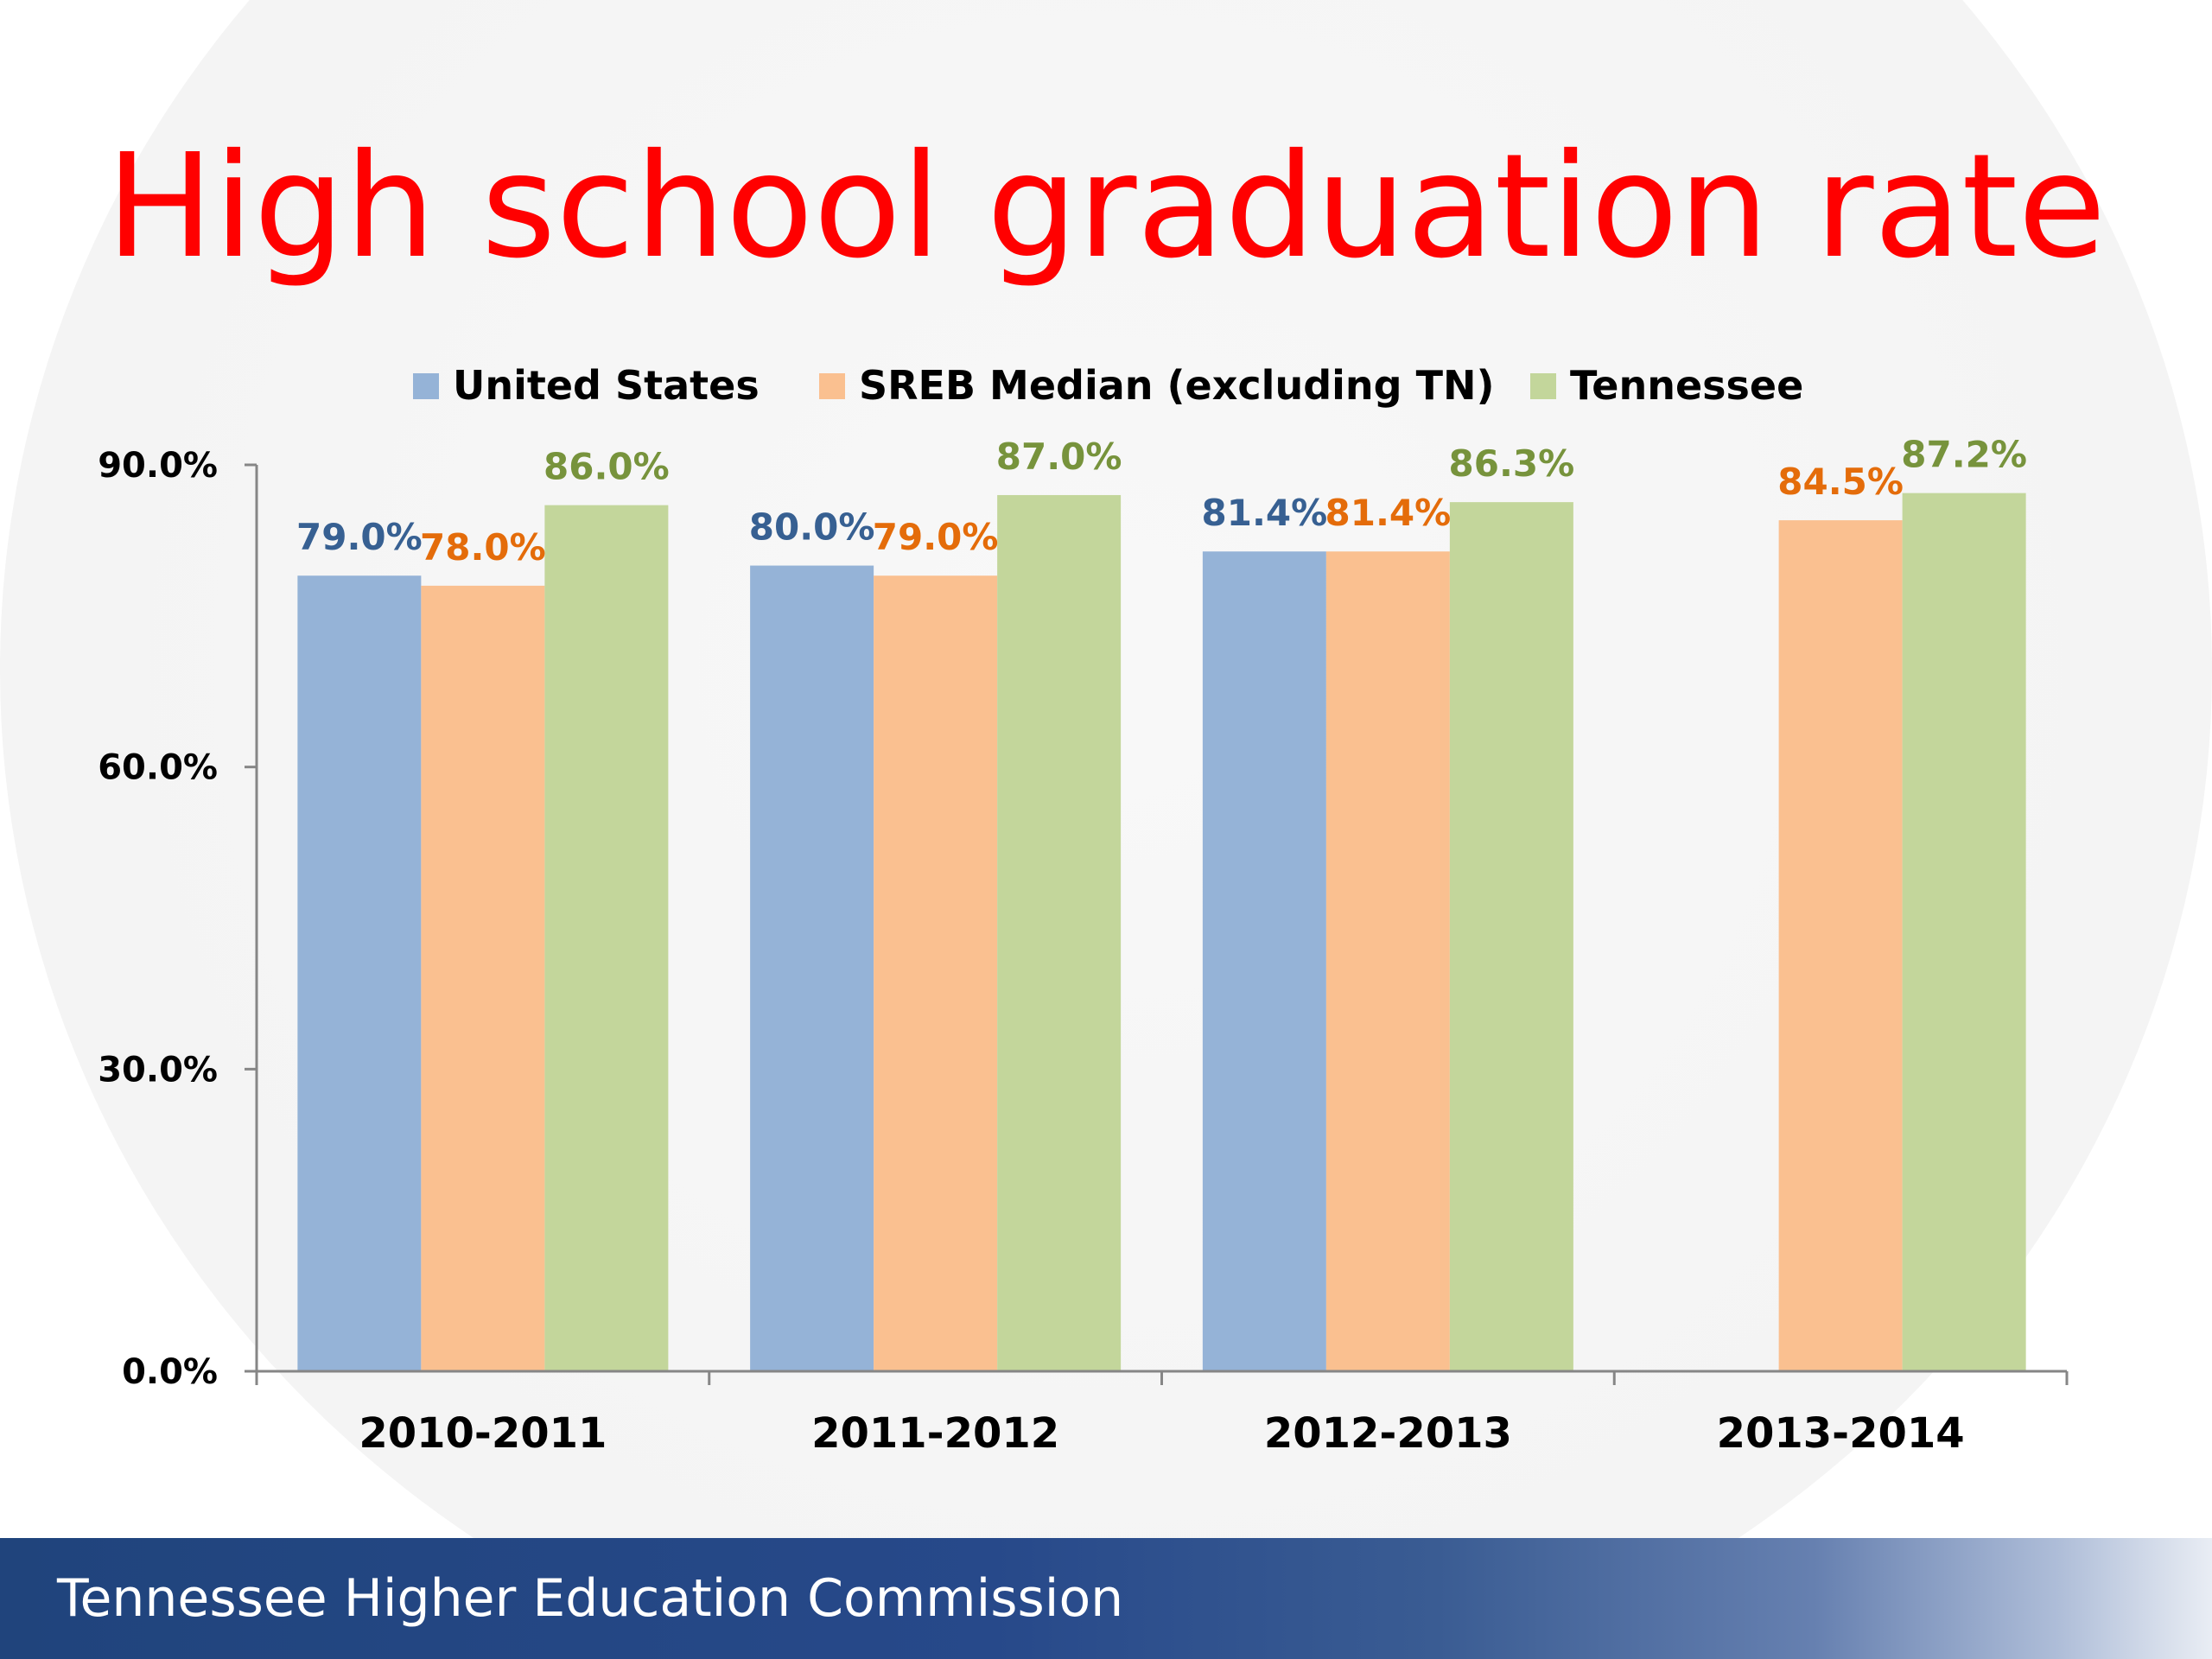  Describe the element at coordinates (1840, 482) in the screenshot. I see `data-label: 84.5%` at that location.